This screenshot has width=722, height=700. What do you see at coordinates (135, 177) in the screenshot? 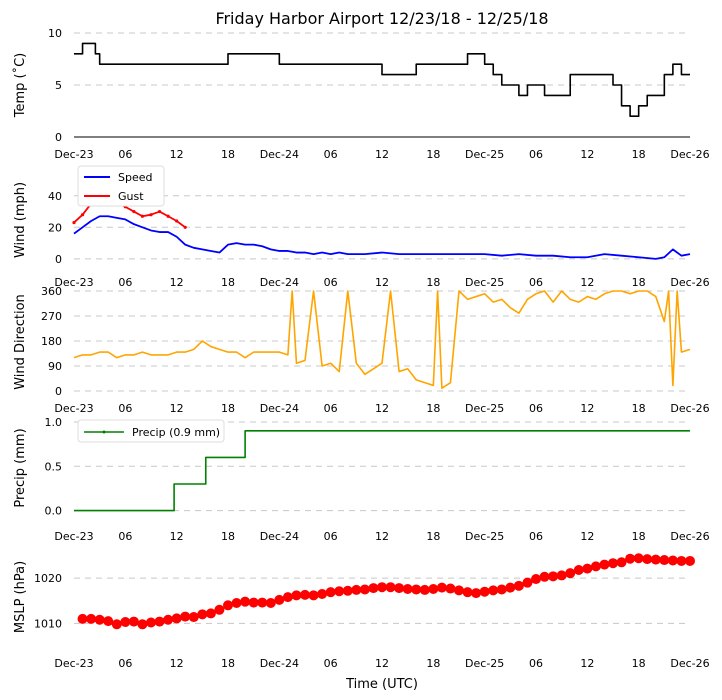
I see `wind-legend-label: Speed` at bounding box center [135, 177].